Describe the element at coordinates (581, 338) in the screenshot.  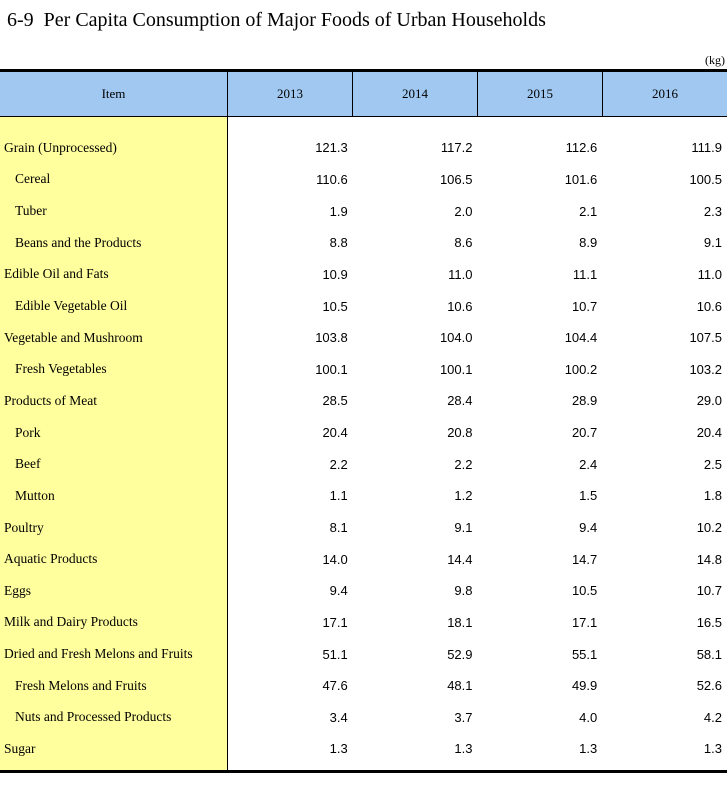
I see `cell-value: 104.4` at that location.